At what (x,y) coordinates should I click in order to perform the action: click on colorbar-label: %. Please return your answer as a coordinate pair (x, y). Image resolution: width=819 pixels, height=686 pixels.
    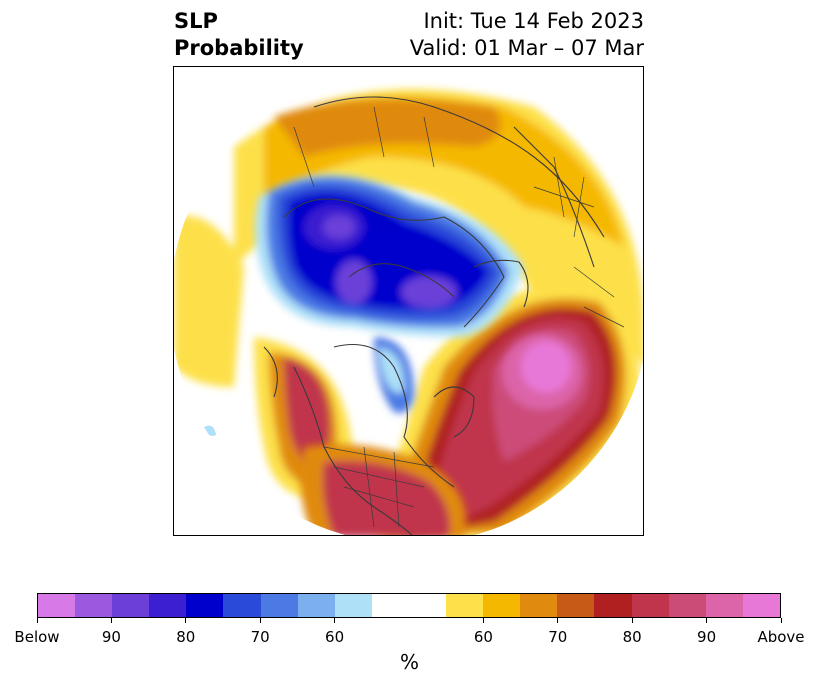
    Looking at the image, I should click on (409, 662).